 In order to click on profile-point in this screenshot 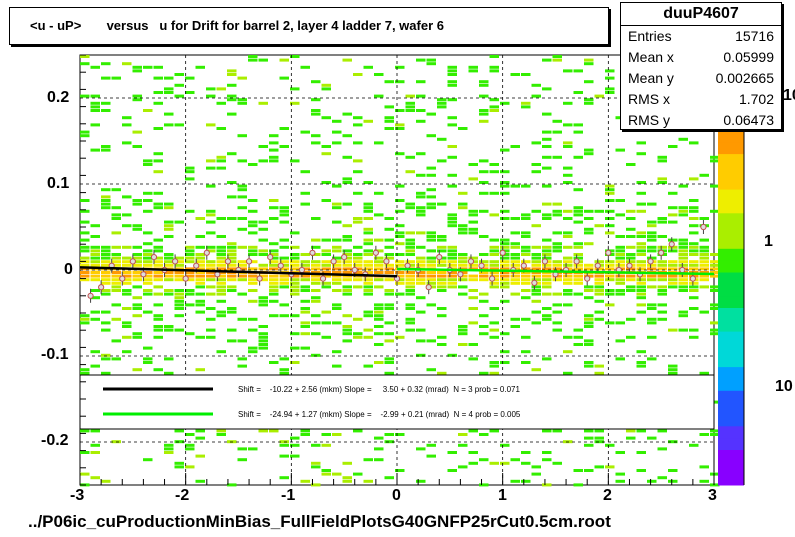, I will do `click(502, 252)`.